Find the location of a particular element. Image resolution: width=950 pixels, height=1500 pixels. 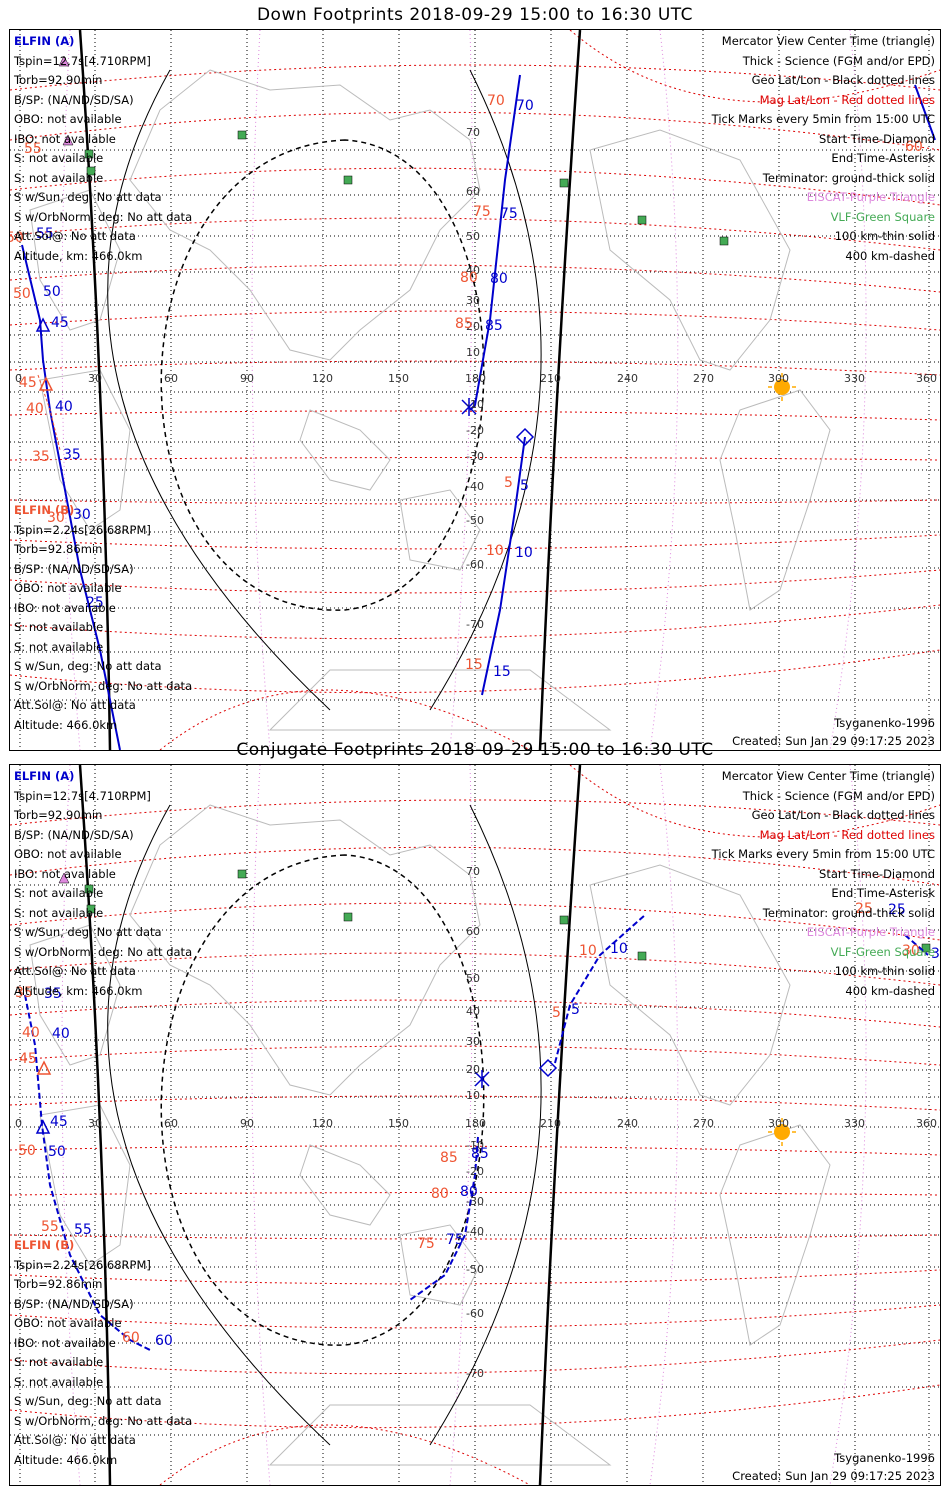

lon-tick: 330 is located at coordinates (854, 1123).